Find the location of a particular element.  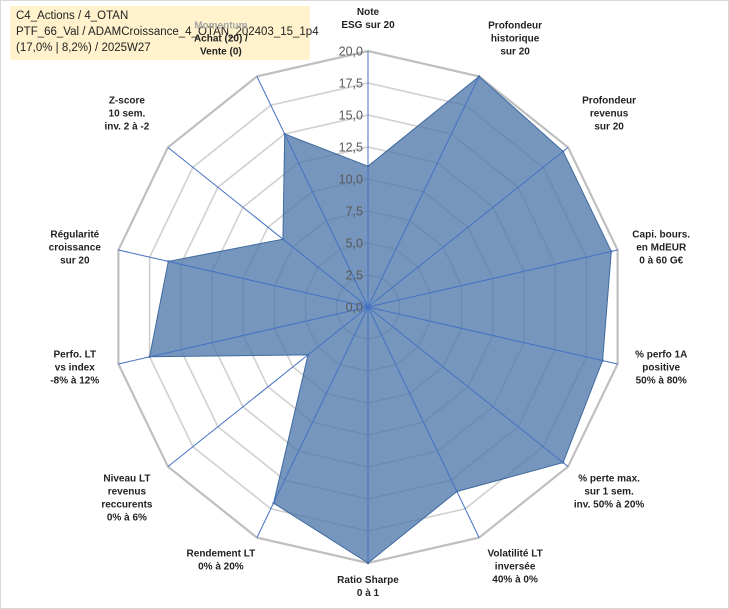

category-label-line: 0% à 6% is located at coordinates (127, 517).